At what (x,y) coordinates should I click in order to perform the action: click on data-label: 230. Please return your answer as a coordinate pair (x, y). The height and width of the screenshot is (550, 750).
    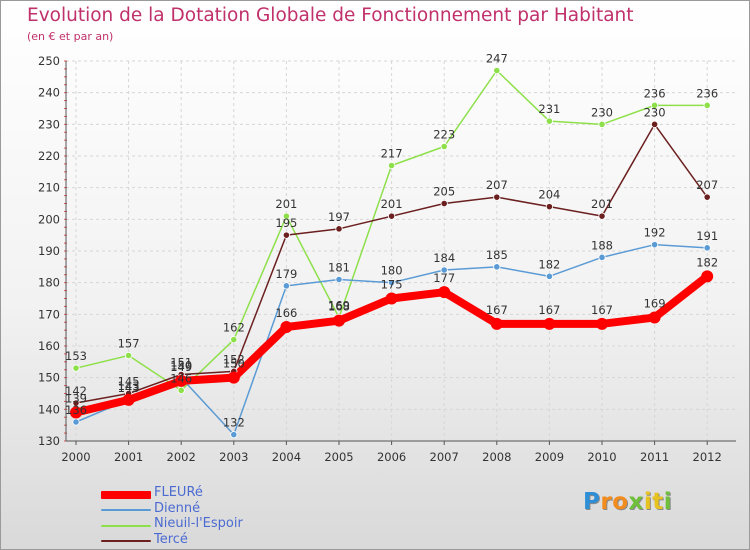
    Looking at the image, I should click on (602, 112).